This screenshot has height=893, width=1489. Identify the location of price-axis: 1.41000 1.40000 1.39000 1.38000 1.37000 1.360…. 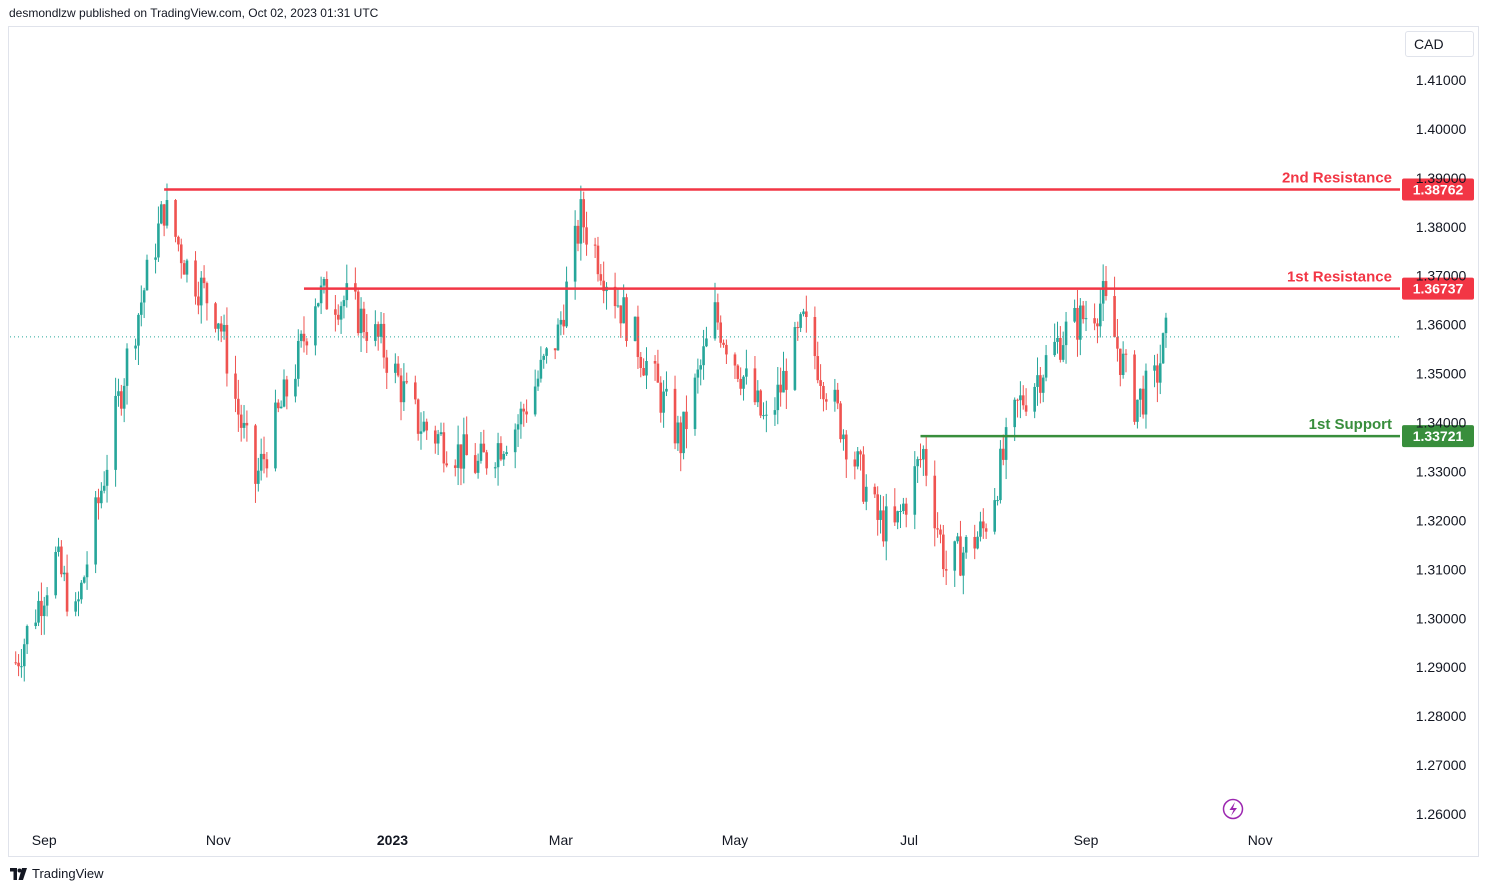
(1441, 447).